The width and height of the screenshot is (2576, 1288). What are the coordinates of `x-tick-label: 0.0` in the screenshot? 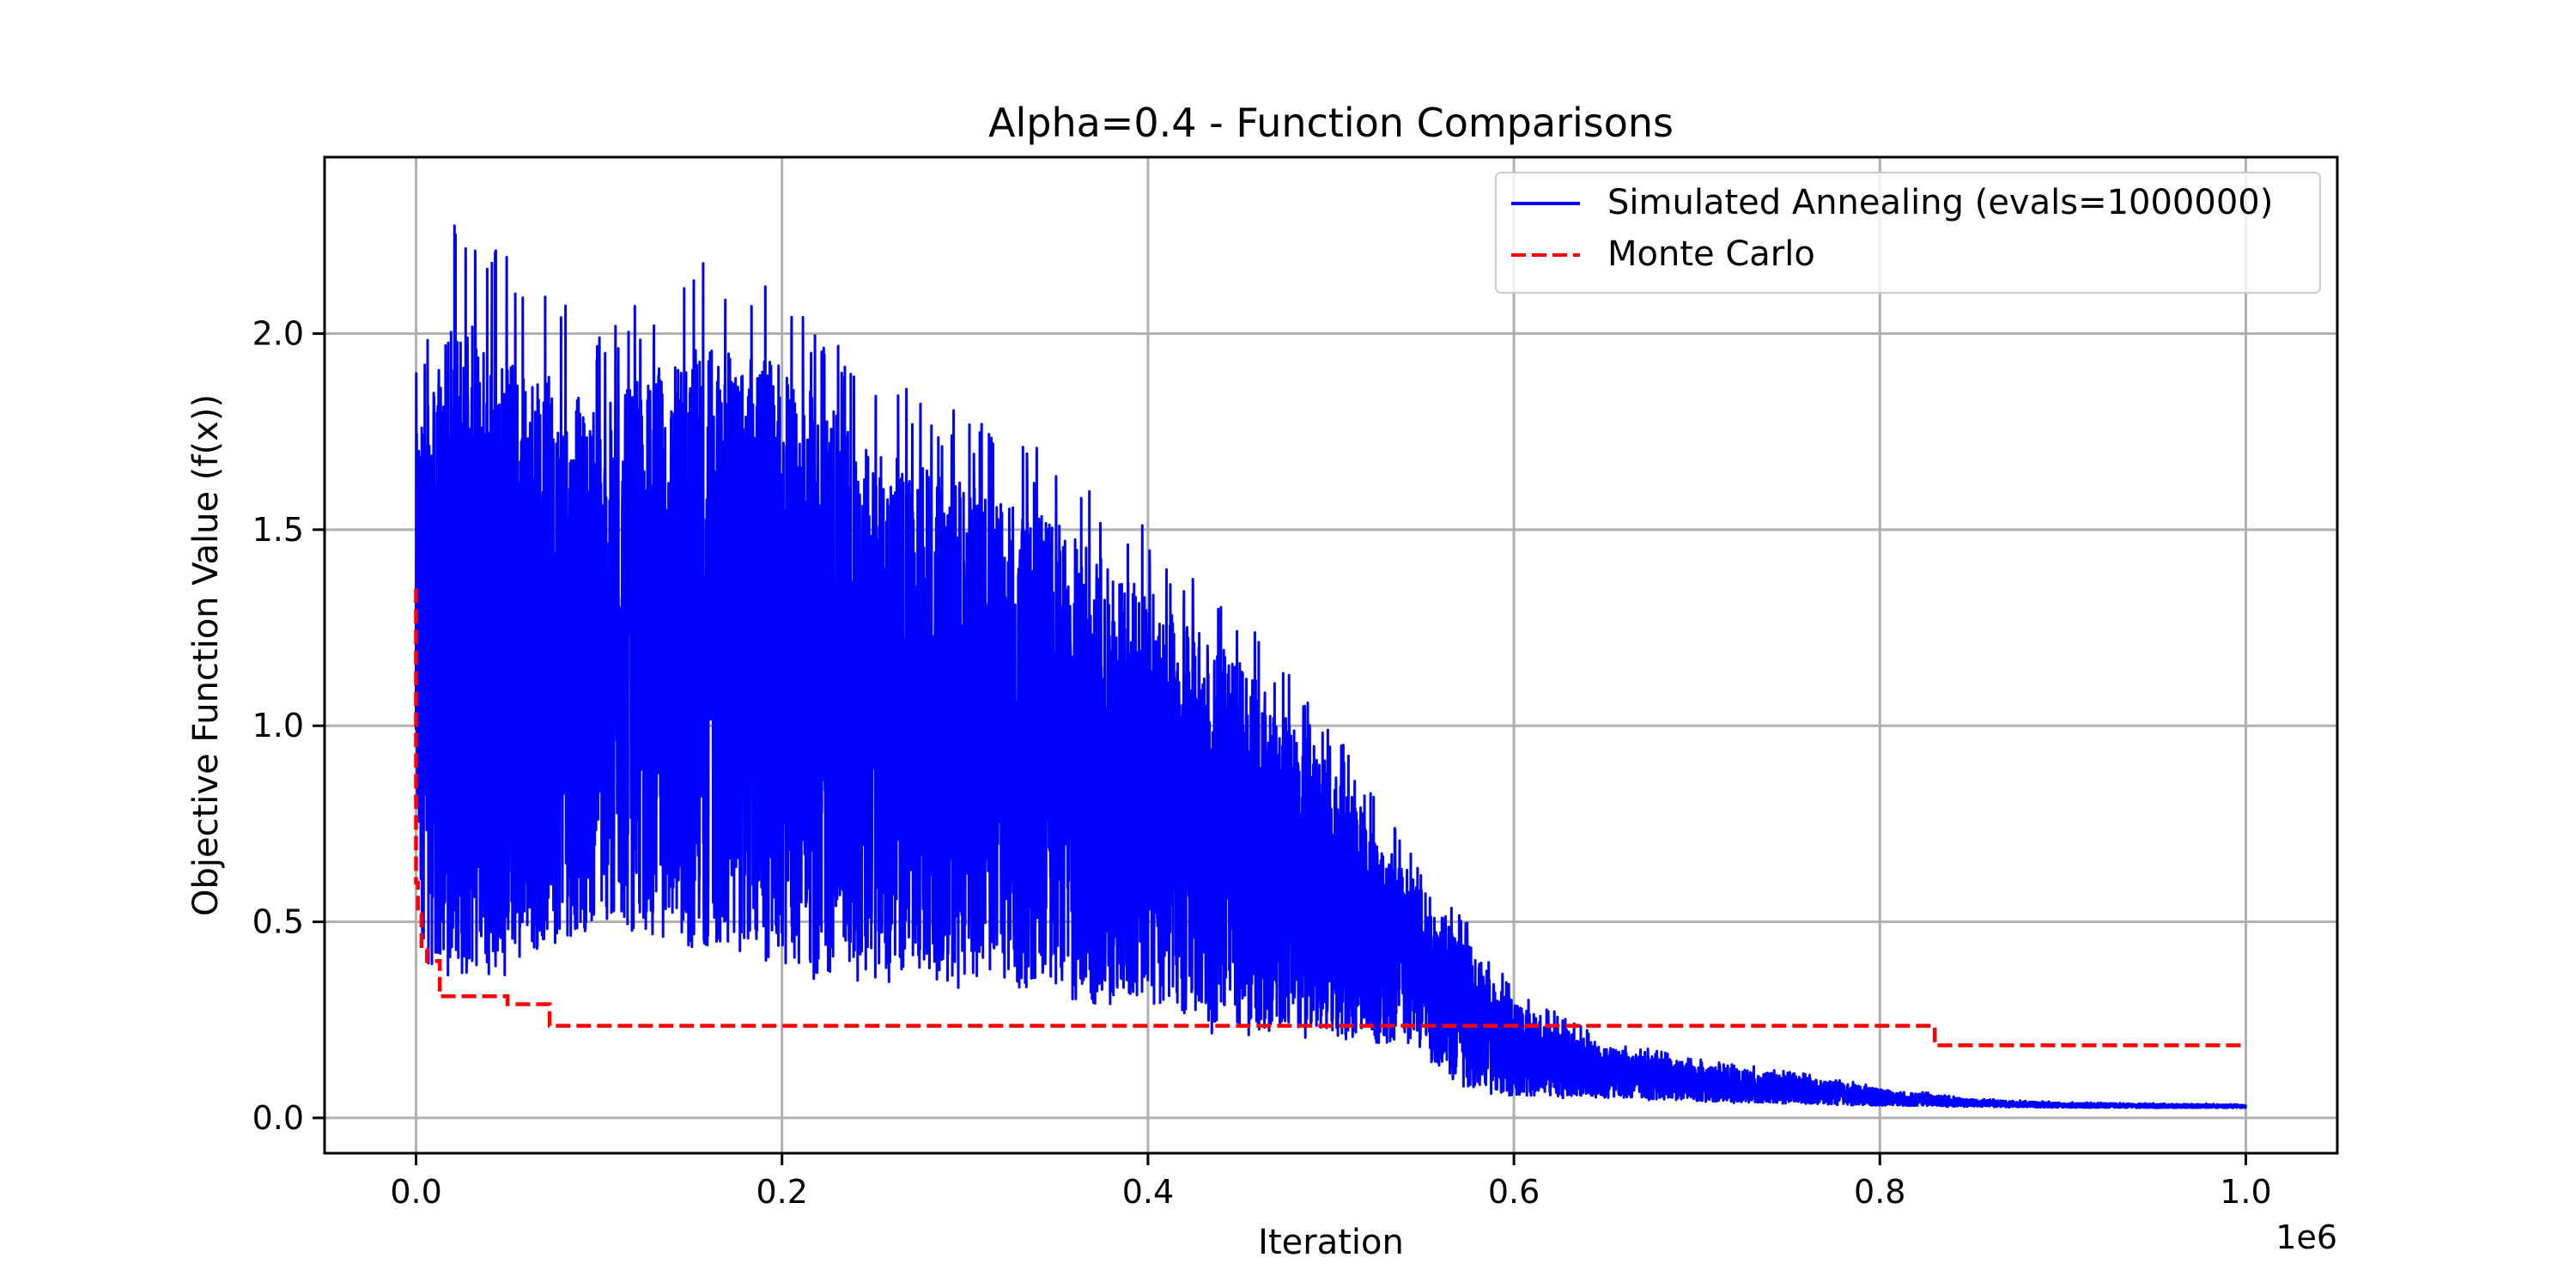 It's located at (415, 1192).